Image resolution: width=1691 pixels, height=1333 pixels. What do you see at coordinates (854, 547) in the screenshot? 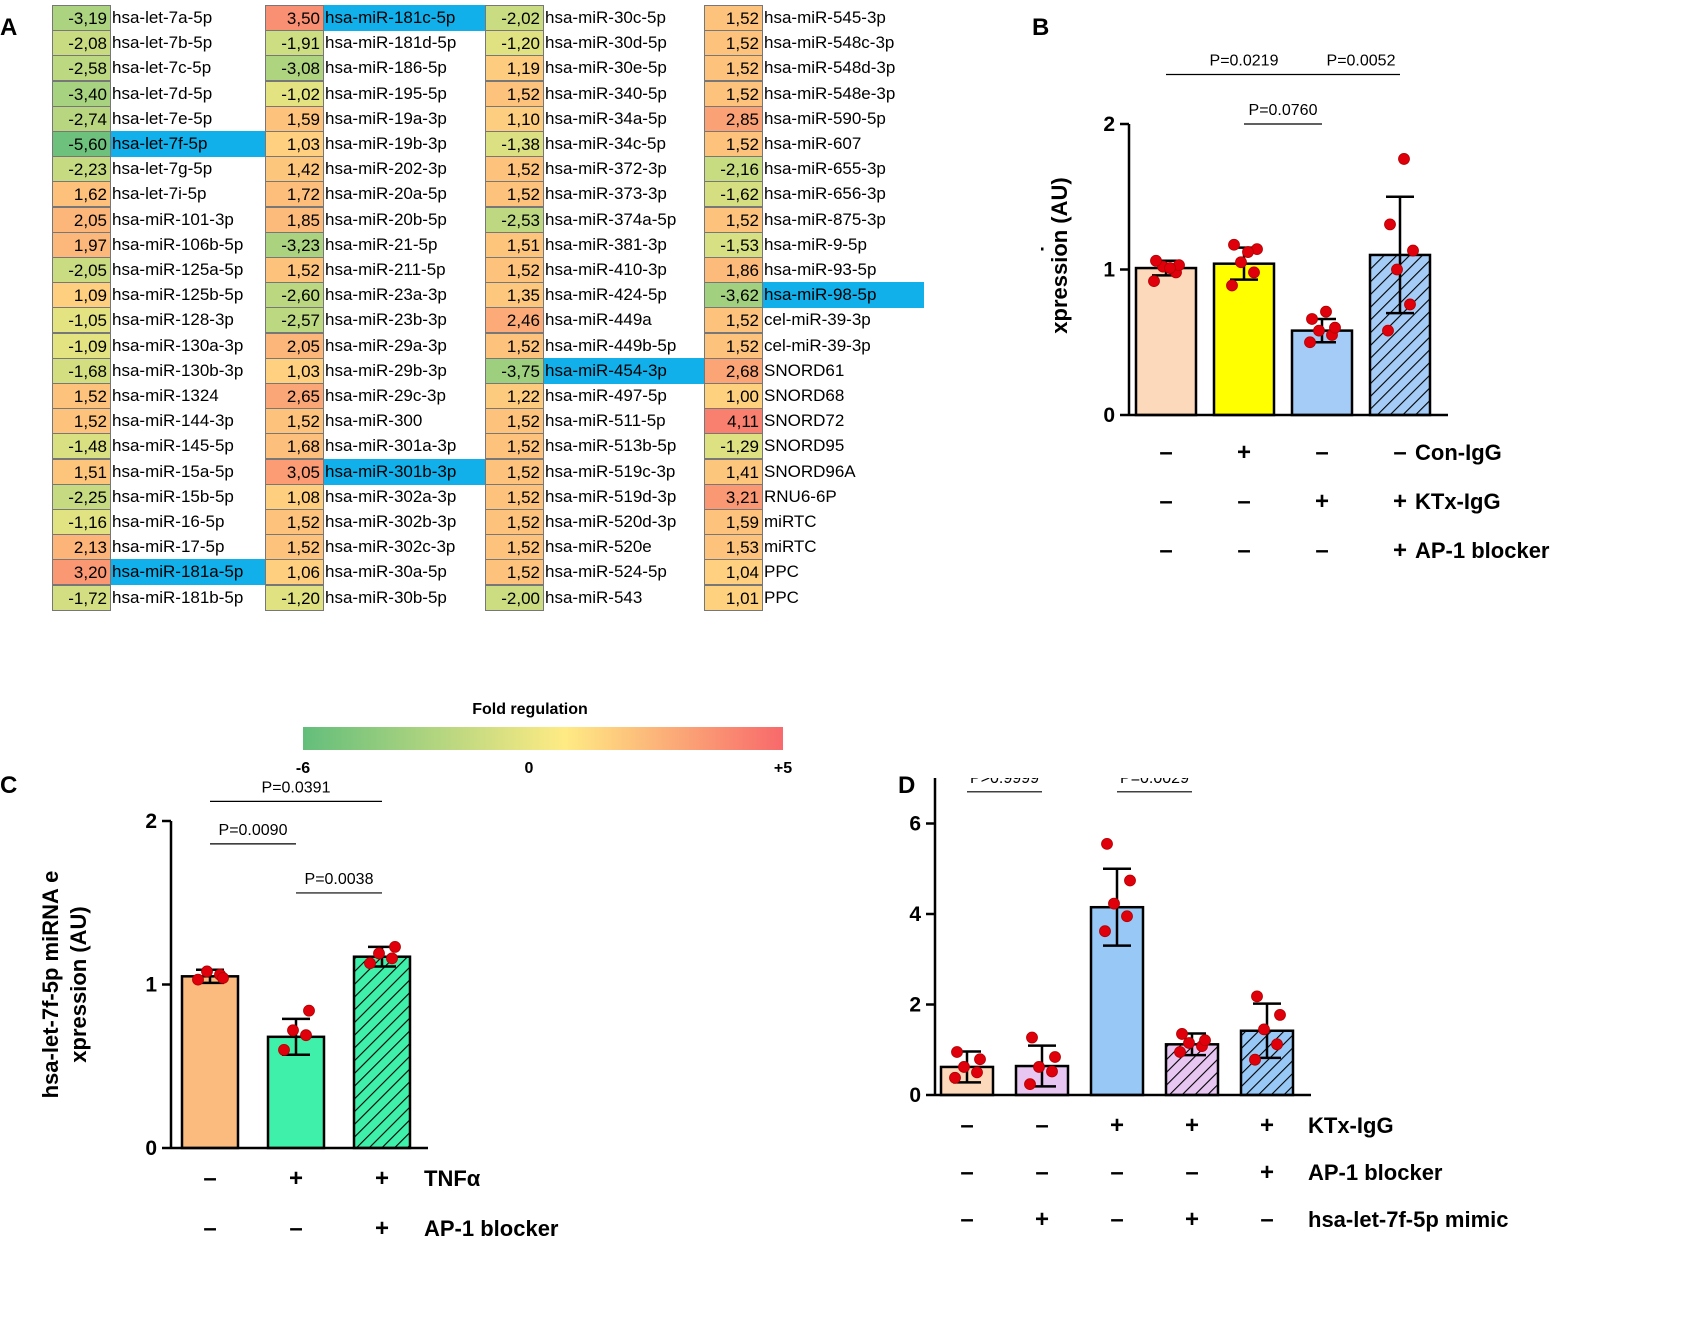
I see `heatmap-row: 1,53 miRTC` at bounding box center [854, 547].